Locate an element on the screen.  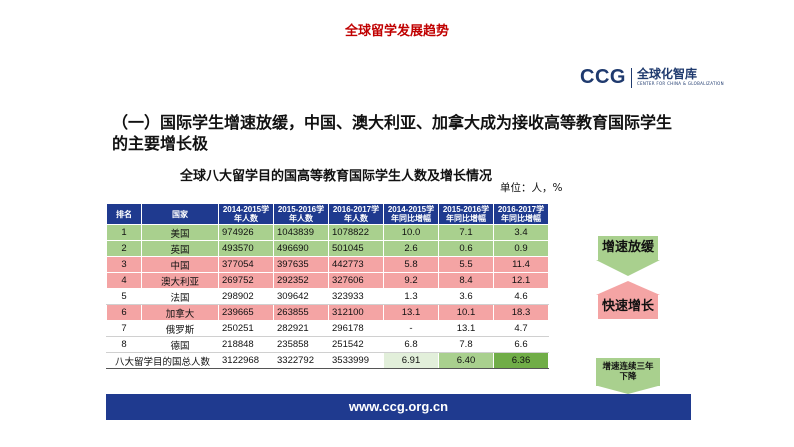
table-row: 5 法国 298902 309642 323933 1.3 3.6 4.6 is located at coordinates (327, 296).